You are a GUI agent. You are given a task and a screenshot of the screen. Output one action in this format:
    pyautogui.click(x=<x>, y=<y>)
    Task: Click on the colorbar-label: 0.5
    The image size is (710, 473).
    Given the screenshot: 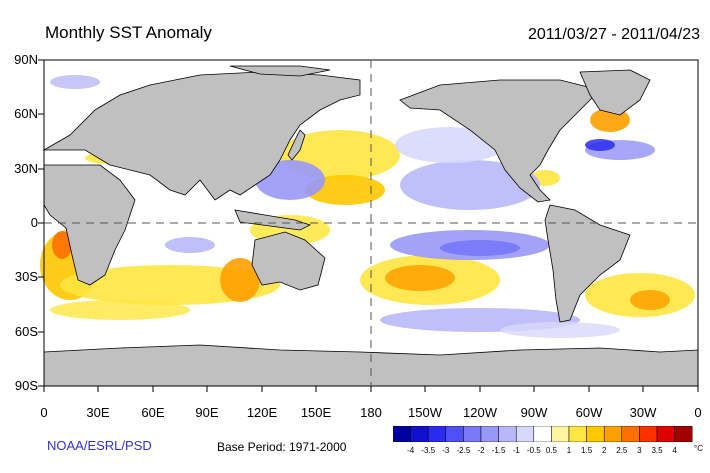 What is the action you would take?
    pyautogui.click(x=551, y=450)
    